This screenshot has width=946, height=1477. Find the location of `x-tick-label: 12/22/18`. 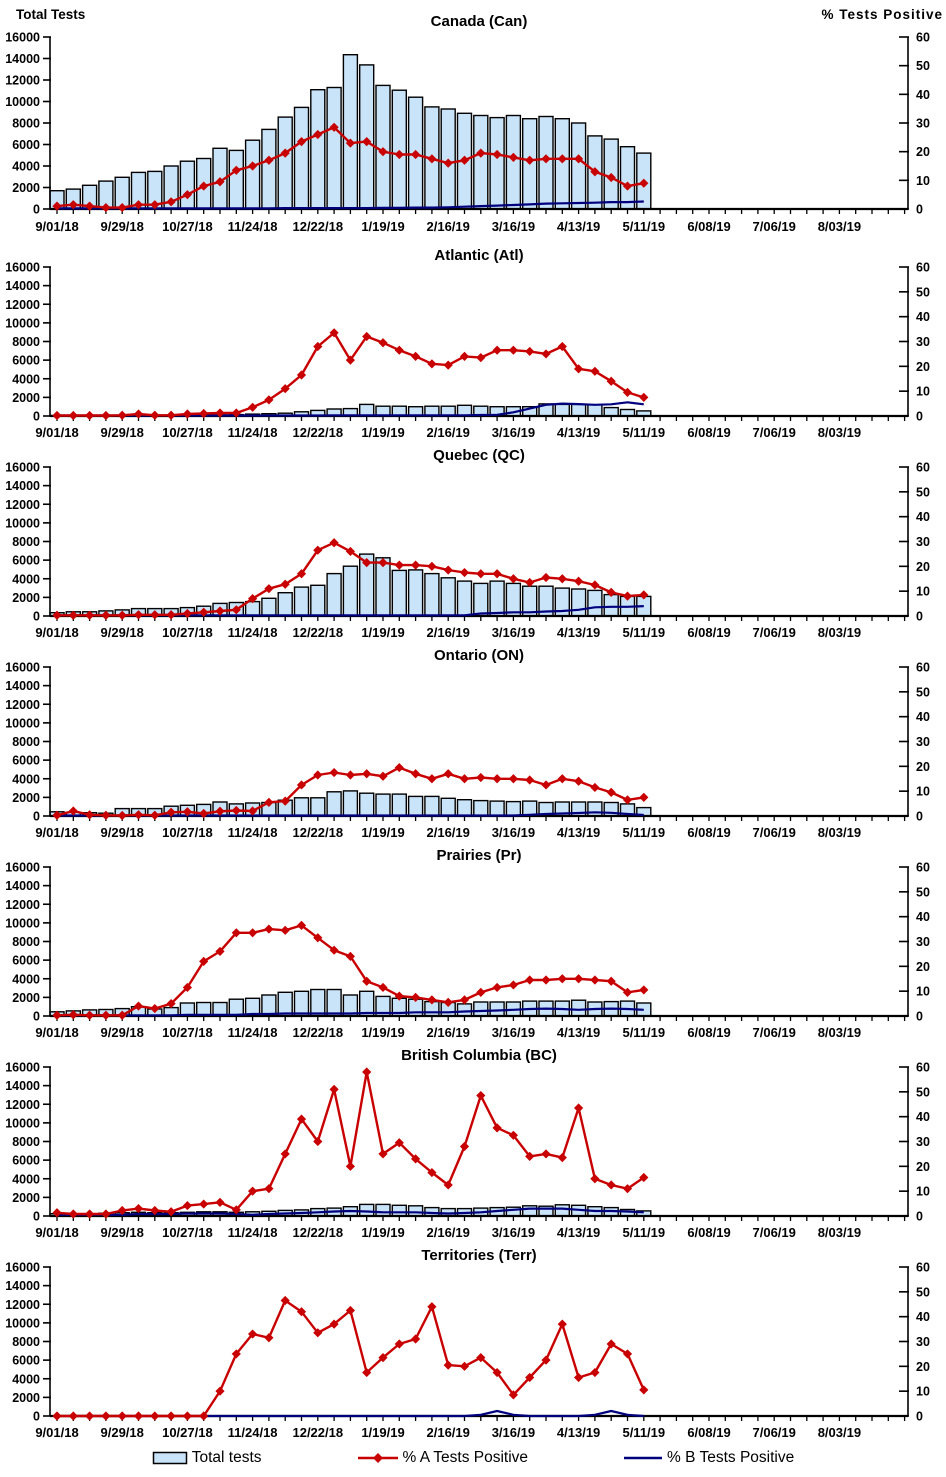

x-tick-label: 12/22/18 is located at coordinates (317, 432).